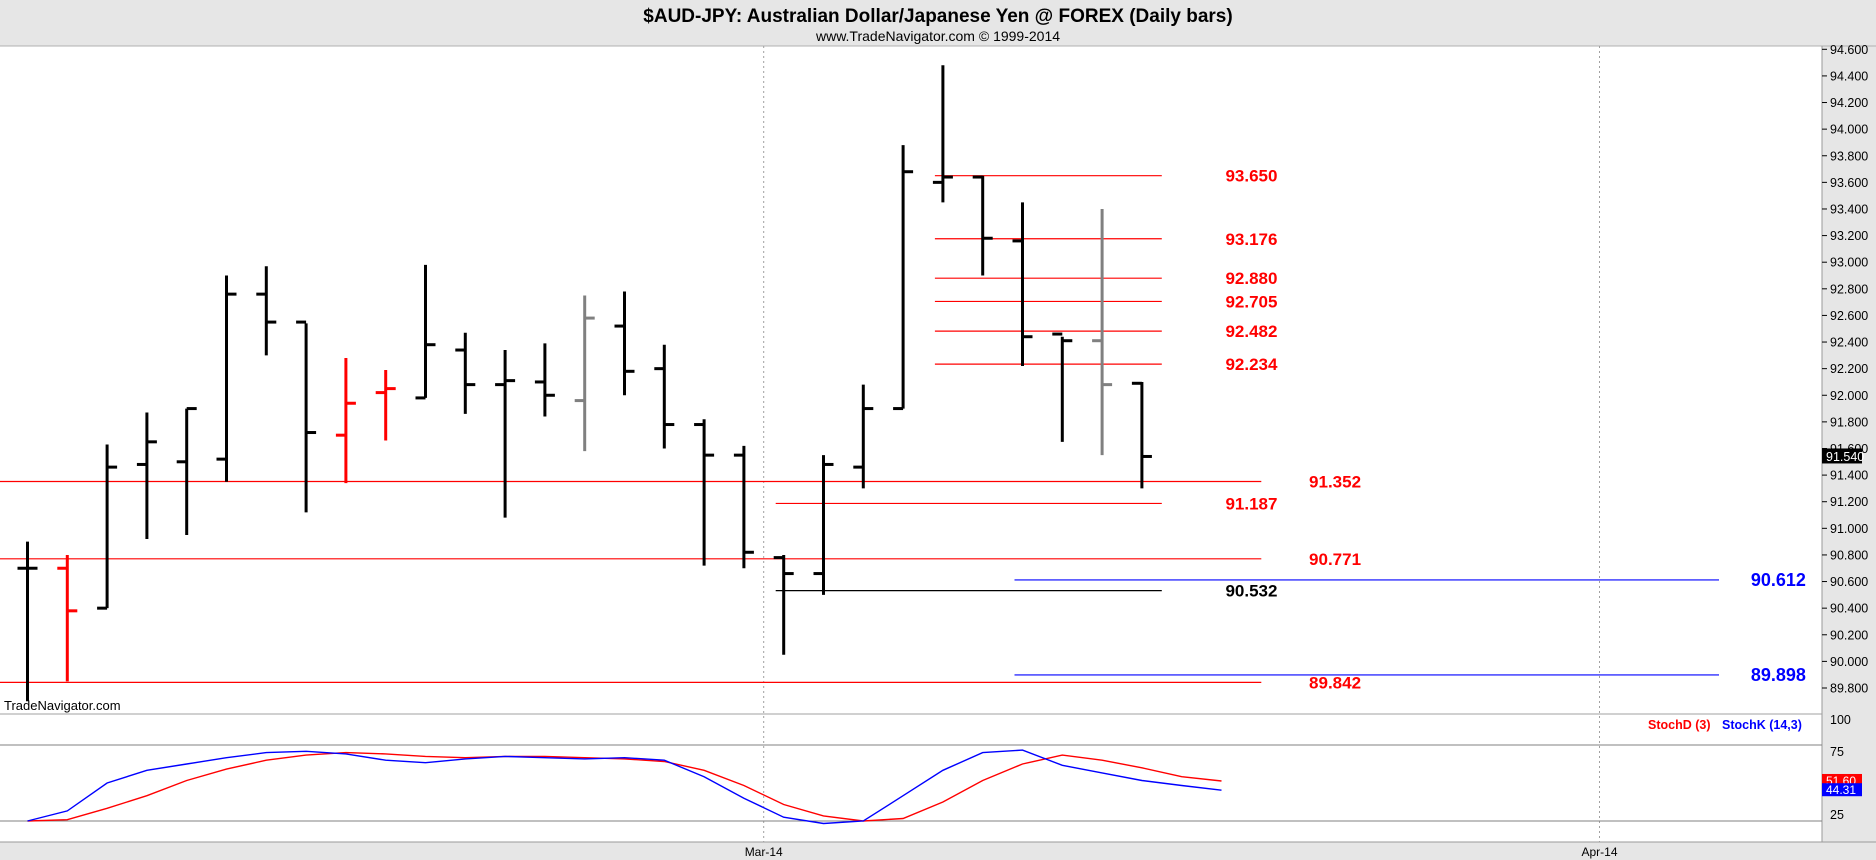 The width and height of the screenshot is (1876, 860). I want to click on time-tick-label: Mar-14, so click(764, 852).